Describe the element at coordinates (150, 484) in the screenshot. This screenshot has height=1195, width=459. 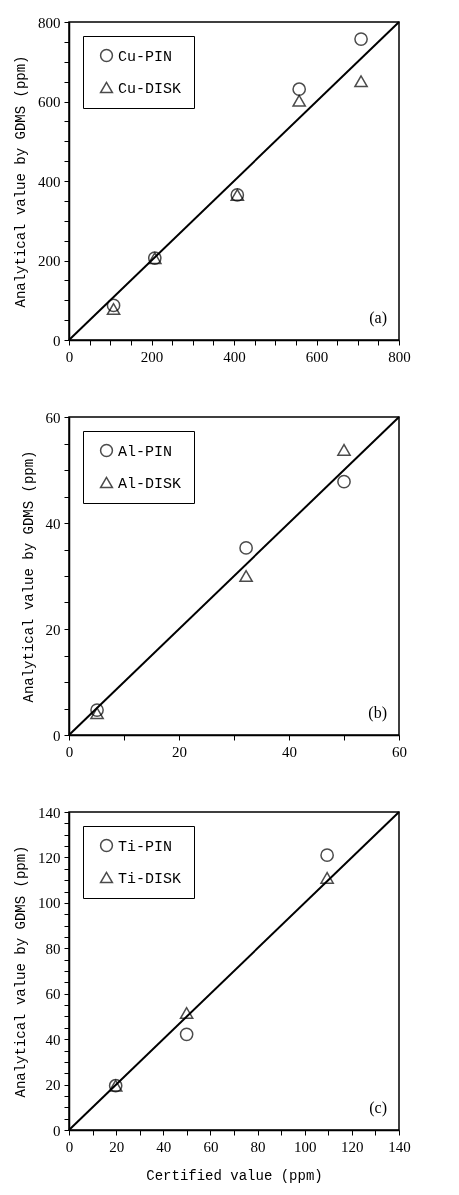
I see `legend-label: Al-DISK` at that location.